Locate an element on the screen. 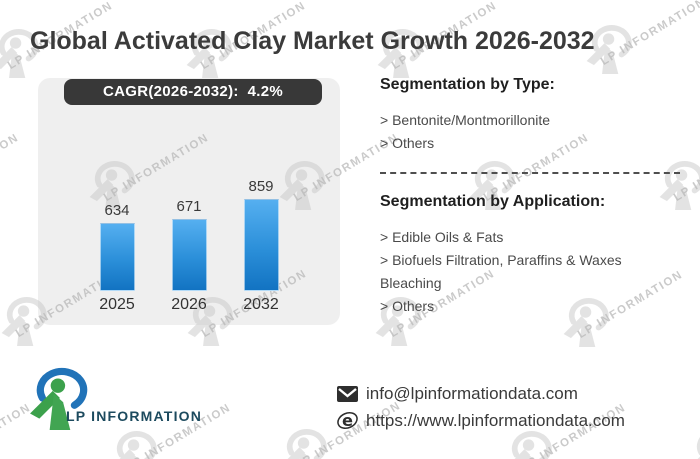  brand-logo: LP INFORMATION is located at coordinates (138, 404).